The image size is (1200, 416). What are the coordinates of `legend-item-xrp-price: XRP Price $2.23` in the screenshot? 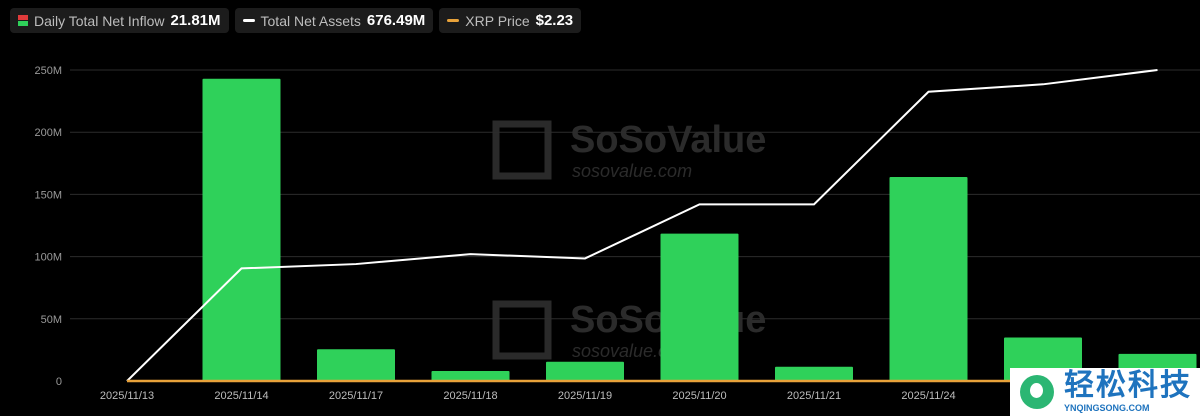 It's located at (510, 20).